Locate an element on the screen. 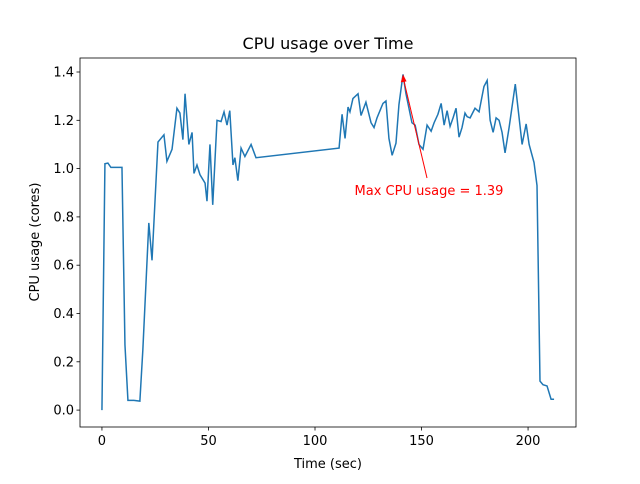  annotation-arrow is located at coordinates (415, 129).